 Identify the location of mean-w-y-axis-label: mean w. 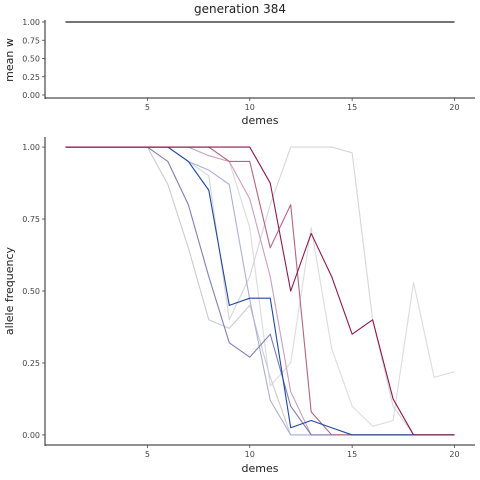
(9, 60).